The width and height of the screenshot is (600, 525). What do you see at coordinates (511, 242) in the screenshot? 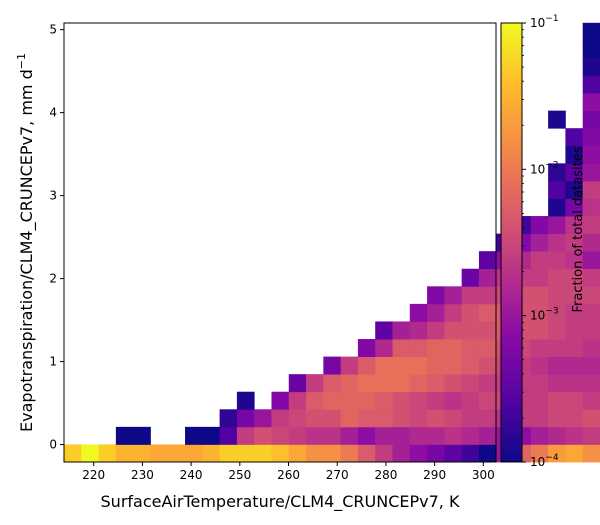
I see `colorbar` at bounding box center [511, 242].